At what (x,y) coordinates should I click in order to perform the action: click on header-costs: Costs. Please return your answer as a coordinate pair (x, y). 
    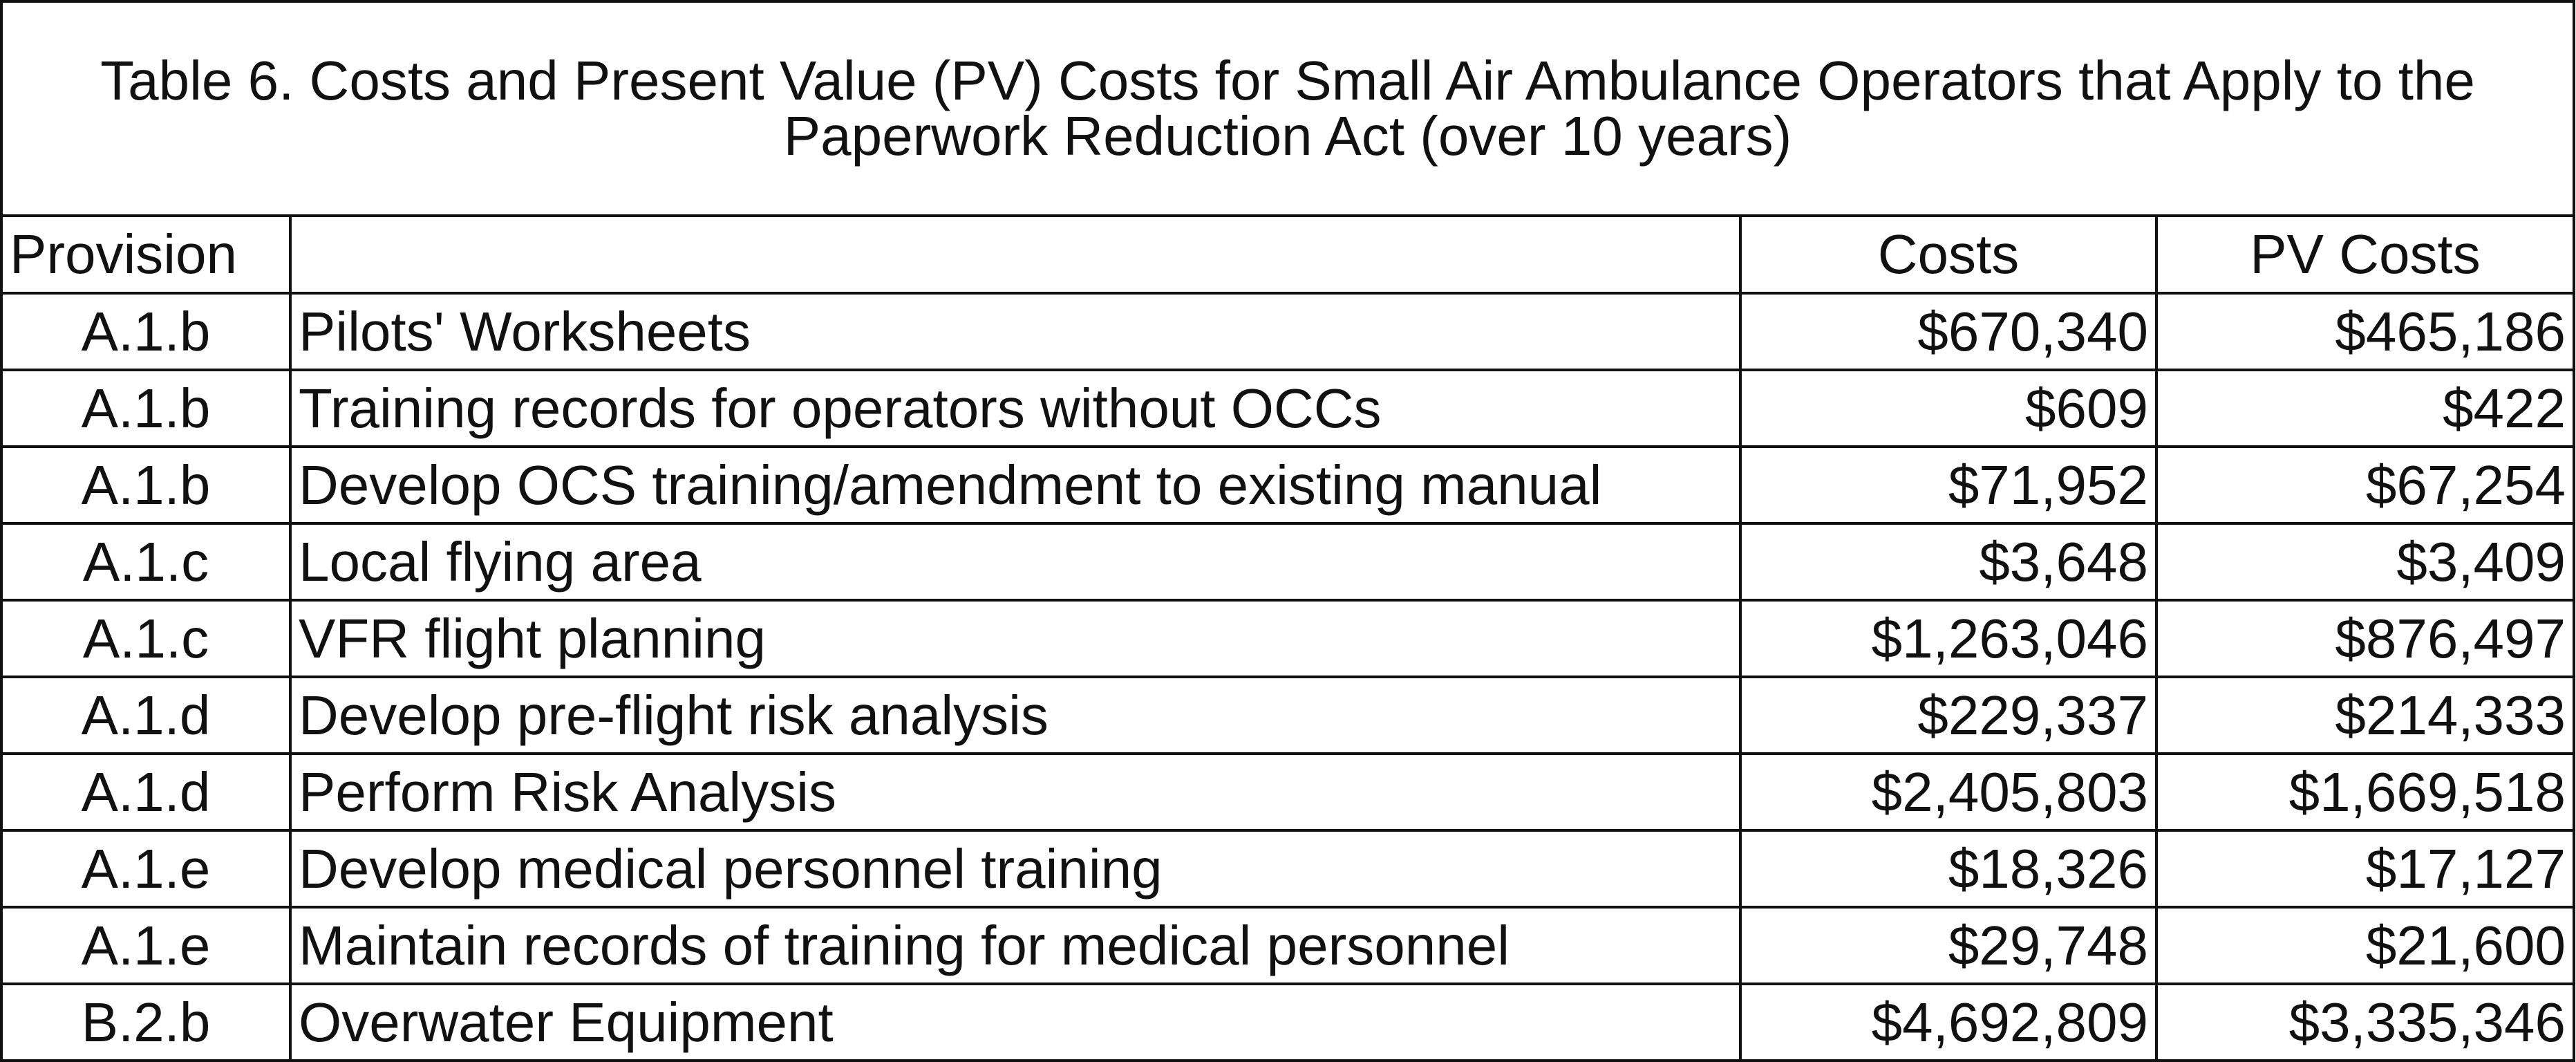
    Looking at the image, I should click on (1948, 254).